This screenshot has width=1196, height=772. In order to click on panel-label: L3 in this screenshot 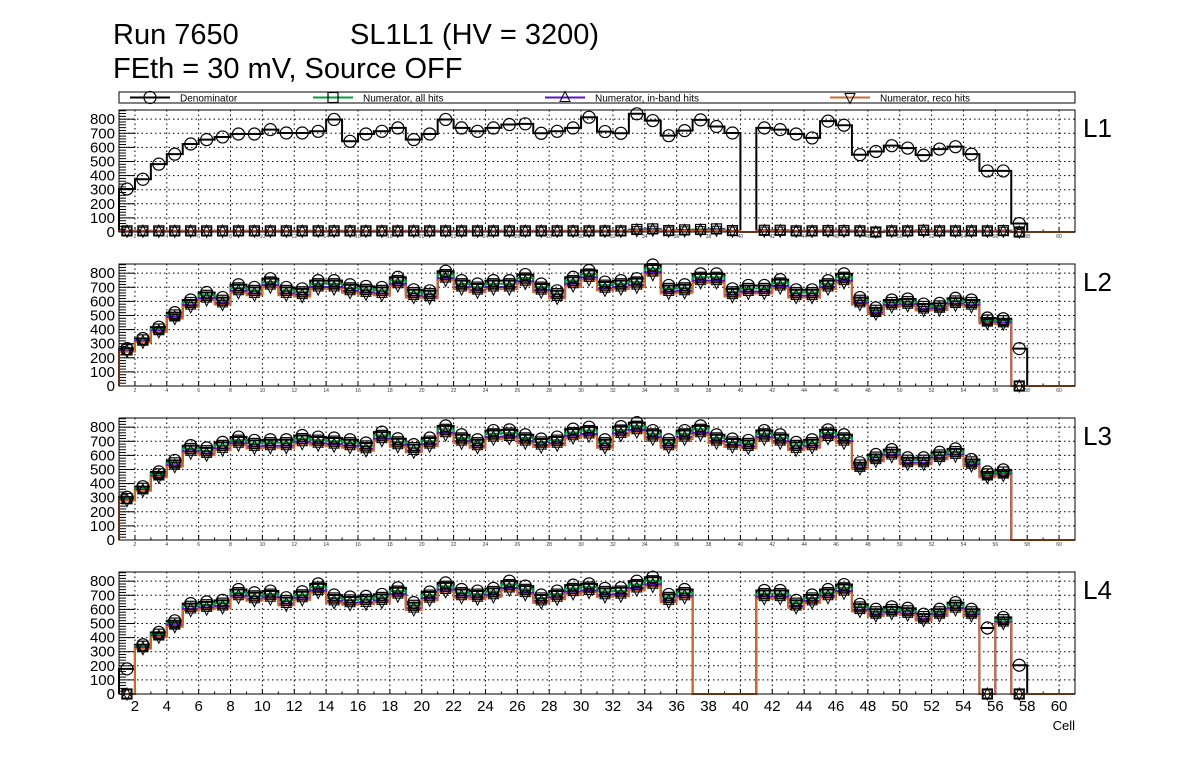, I will do `click(1097, 436)`.